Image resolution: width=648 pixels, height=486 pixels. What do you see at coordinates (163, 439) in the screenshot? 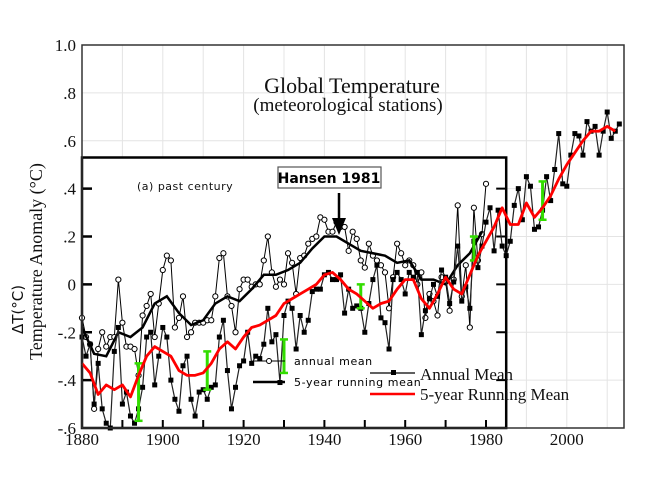
I see `x-tick-label: 1900` at bounding box center [163, 439].